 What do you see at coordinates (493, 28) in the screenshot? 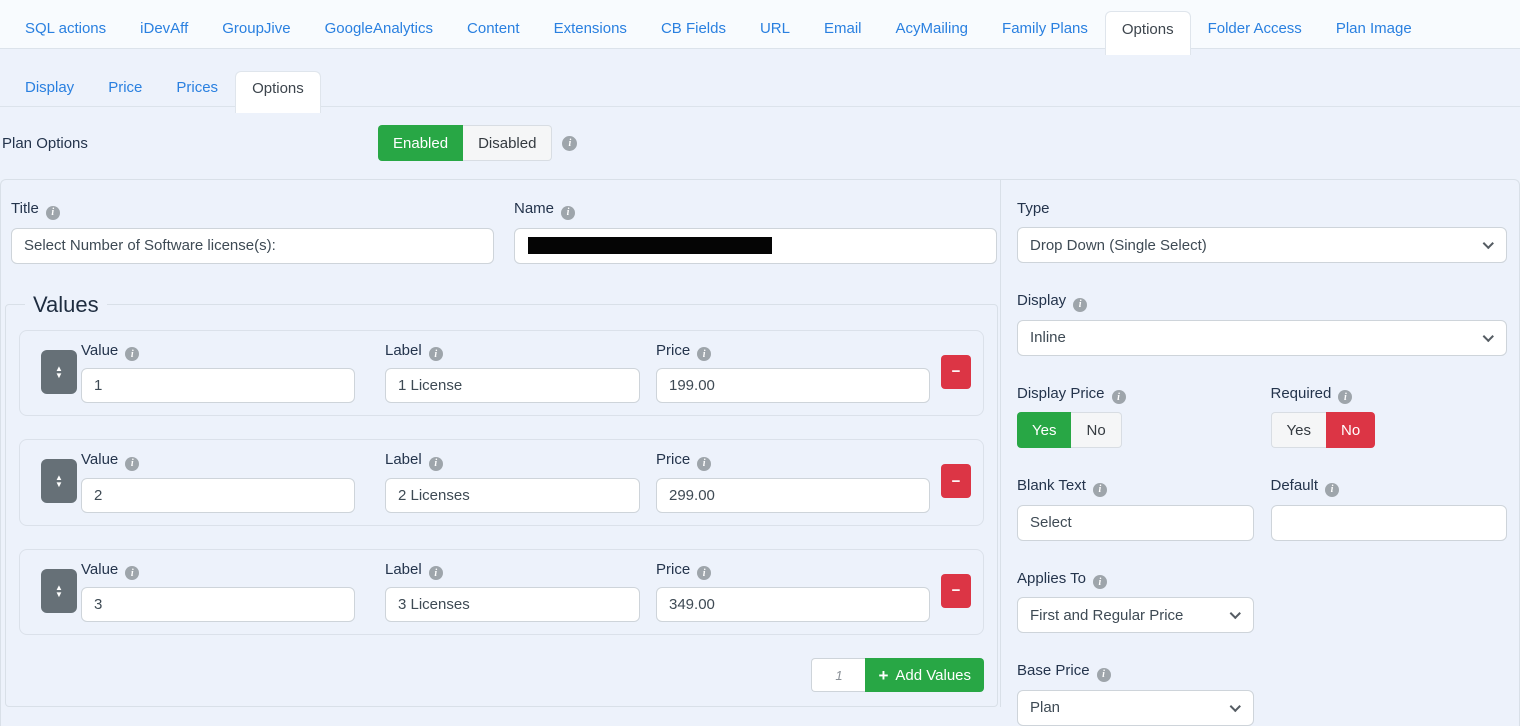
I see `tab-content: Content` at bounding box center [493, 28].